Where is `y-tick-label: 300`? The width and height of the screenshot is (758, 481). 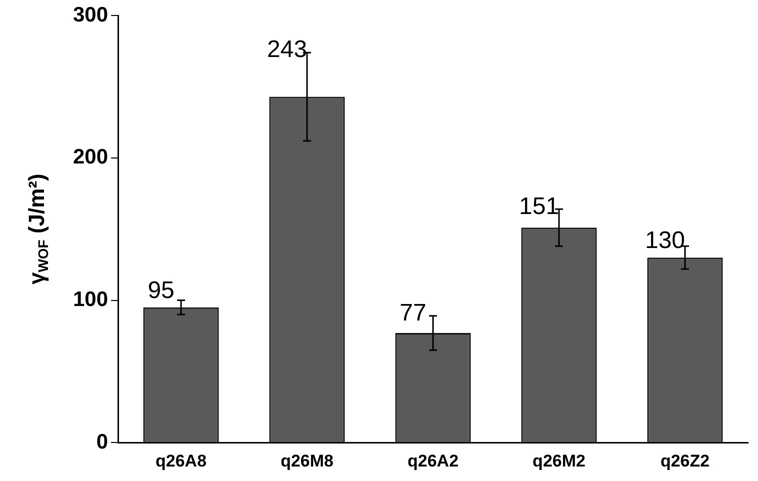 y-tick-label: 300 is located at coordinates (90, 14).